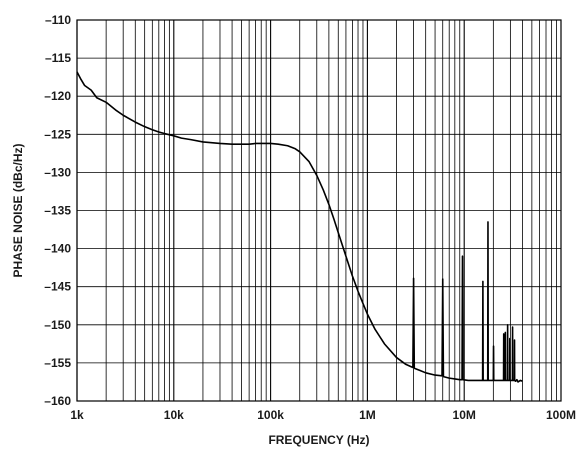 This screenshot has width=584, height=453. Describe the element at coordinates (57, 249) in the screenshot. I see `y-tick-label: –140` at that location.